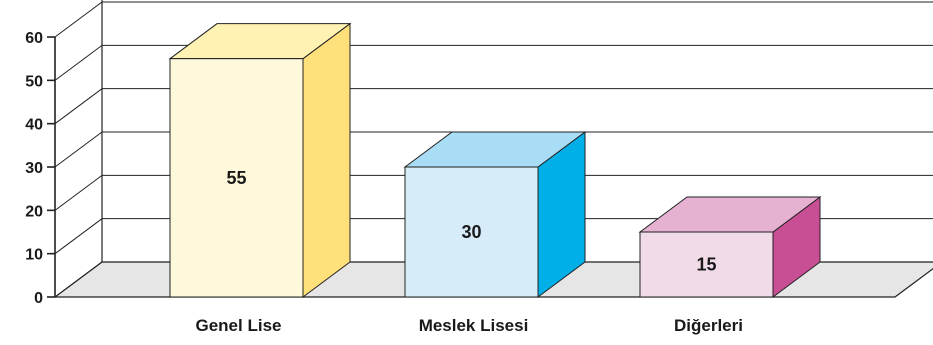 The image size is (933, 345). What do you see at coordinates (34, 168) in the screenshot?
I see `y-tick-label: 30` at bounding box center [34, 168].